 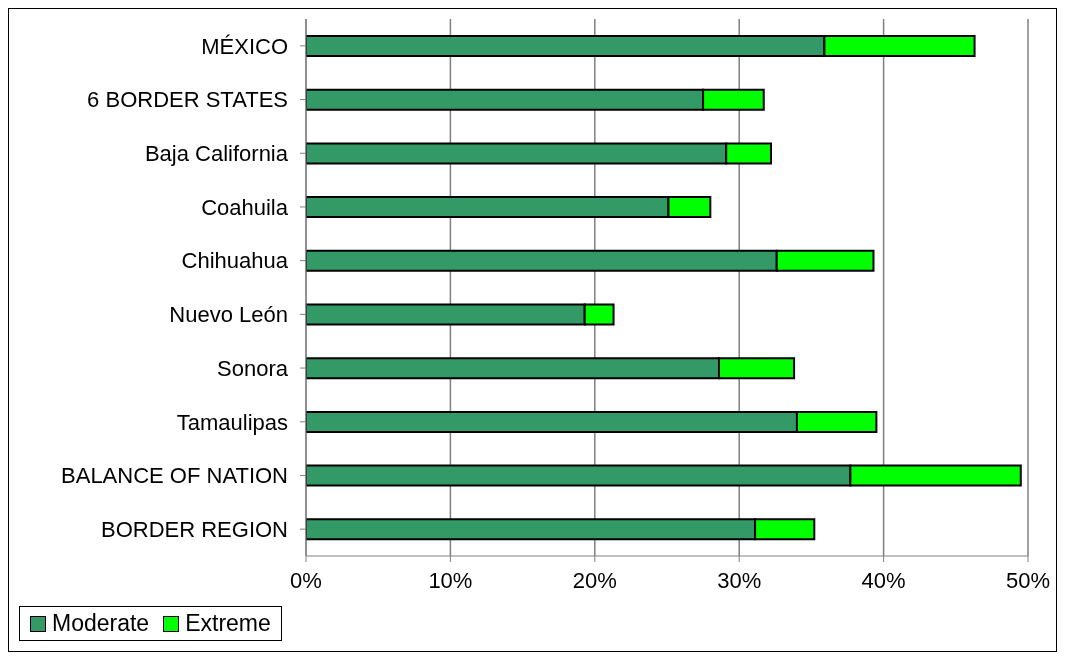 I want to click on y-tick-label: Nuevo León, so click(x=228, y=315).